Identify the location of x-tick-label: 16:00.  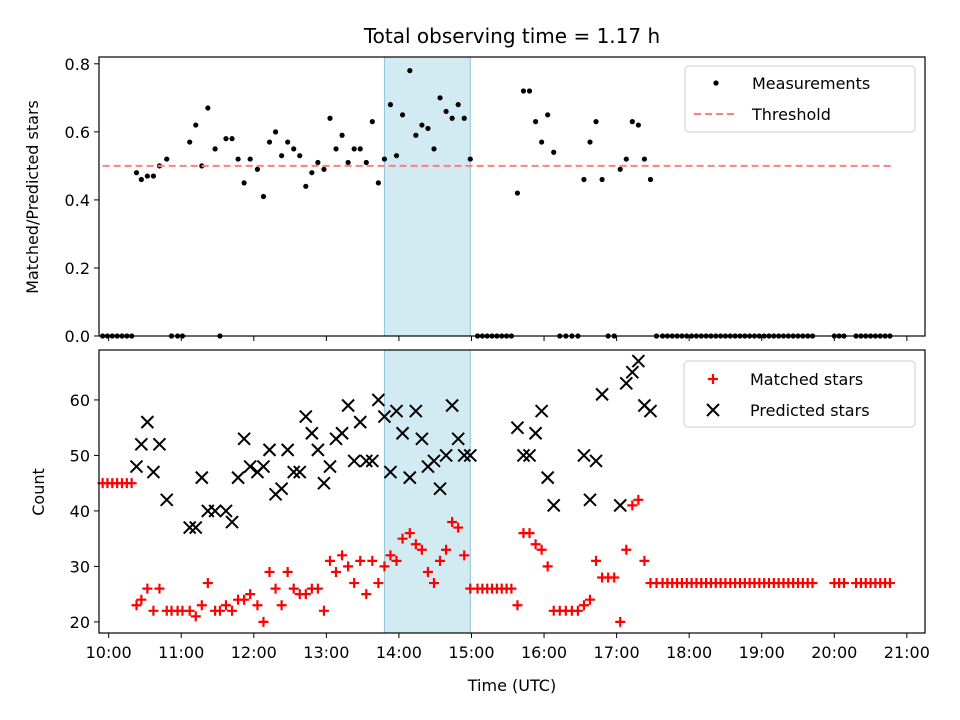
(544, 652).